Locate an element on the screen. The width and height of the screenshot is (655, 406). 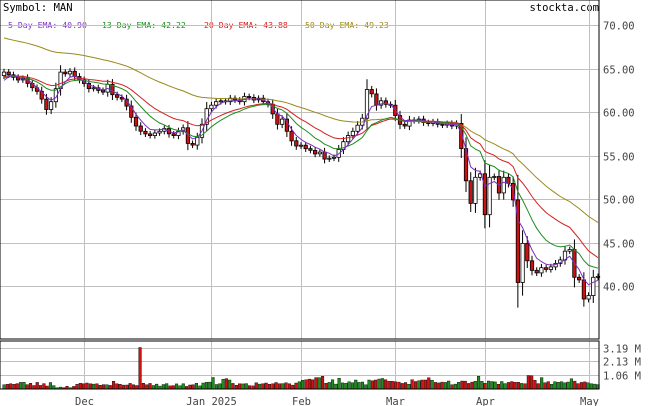
x-tick-label: Dec is located at coordinates (84, 401).